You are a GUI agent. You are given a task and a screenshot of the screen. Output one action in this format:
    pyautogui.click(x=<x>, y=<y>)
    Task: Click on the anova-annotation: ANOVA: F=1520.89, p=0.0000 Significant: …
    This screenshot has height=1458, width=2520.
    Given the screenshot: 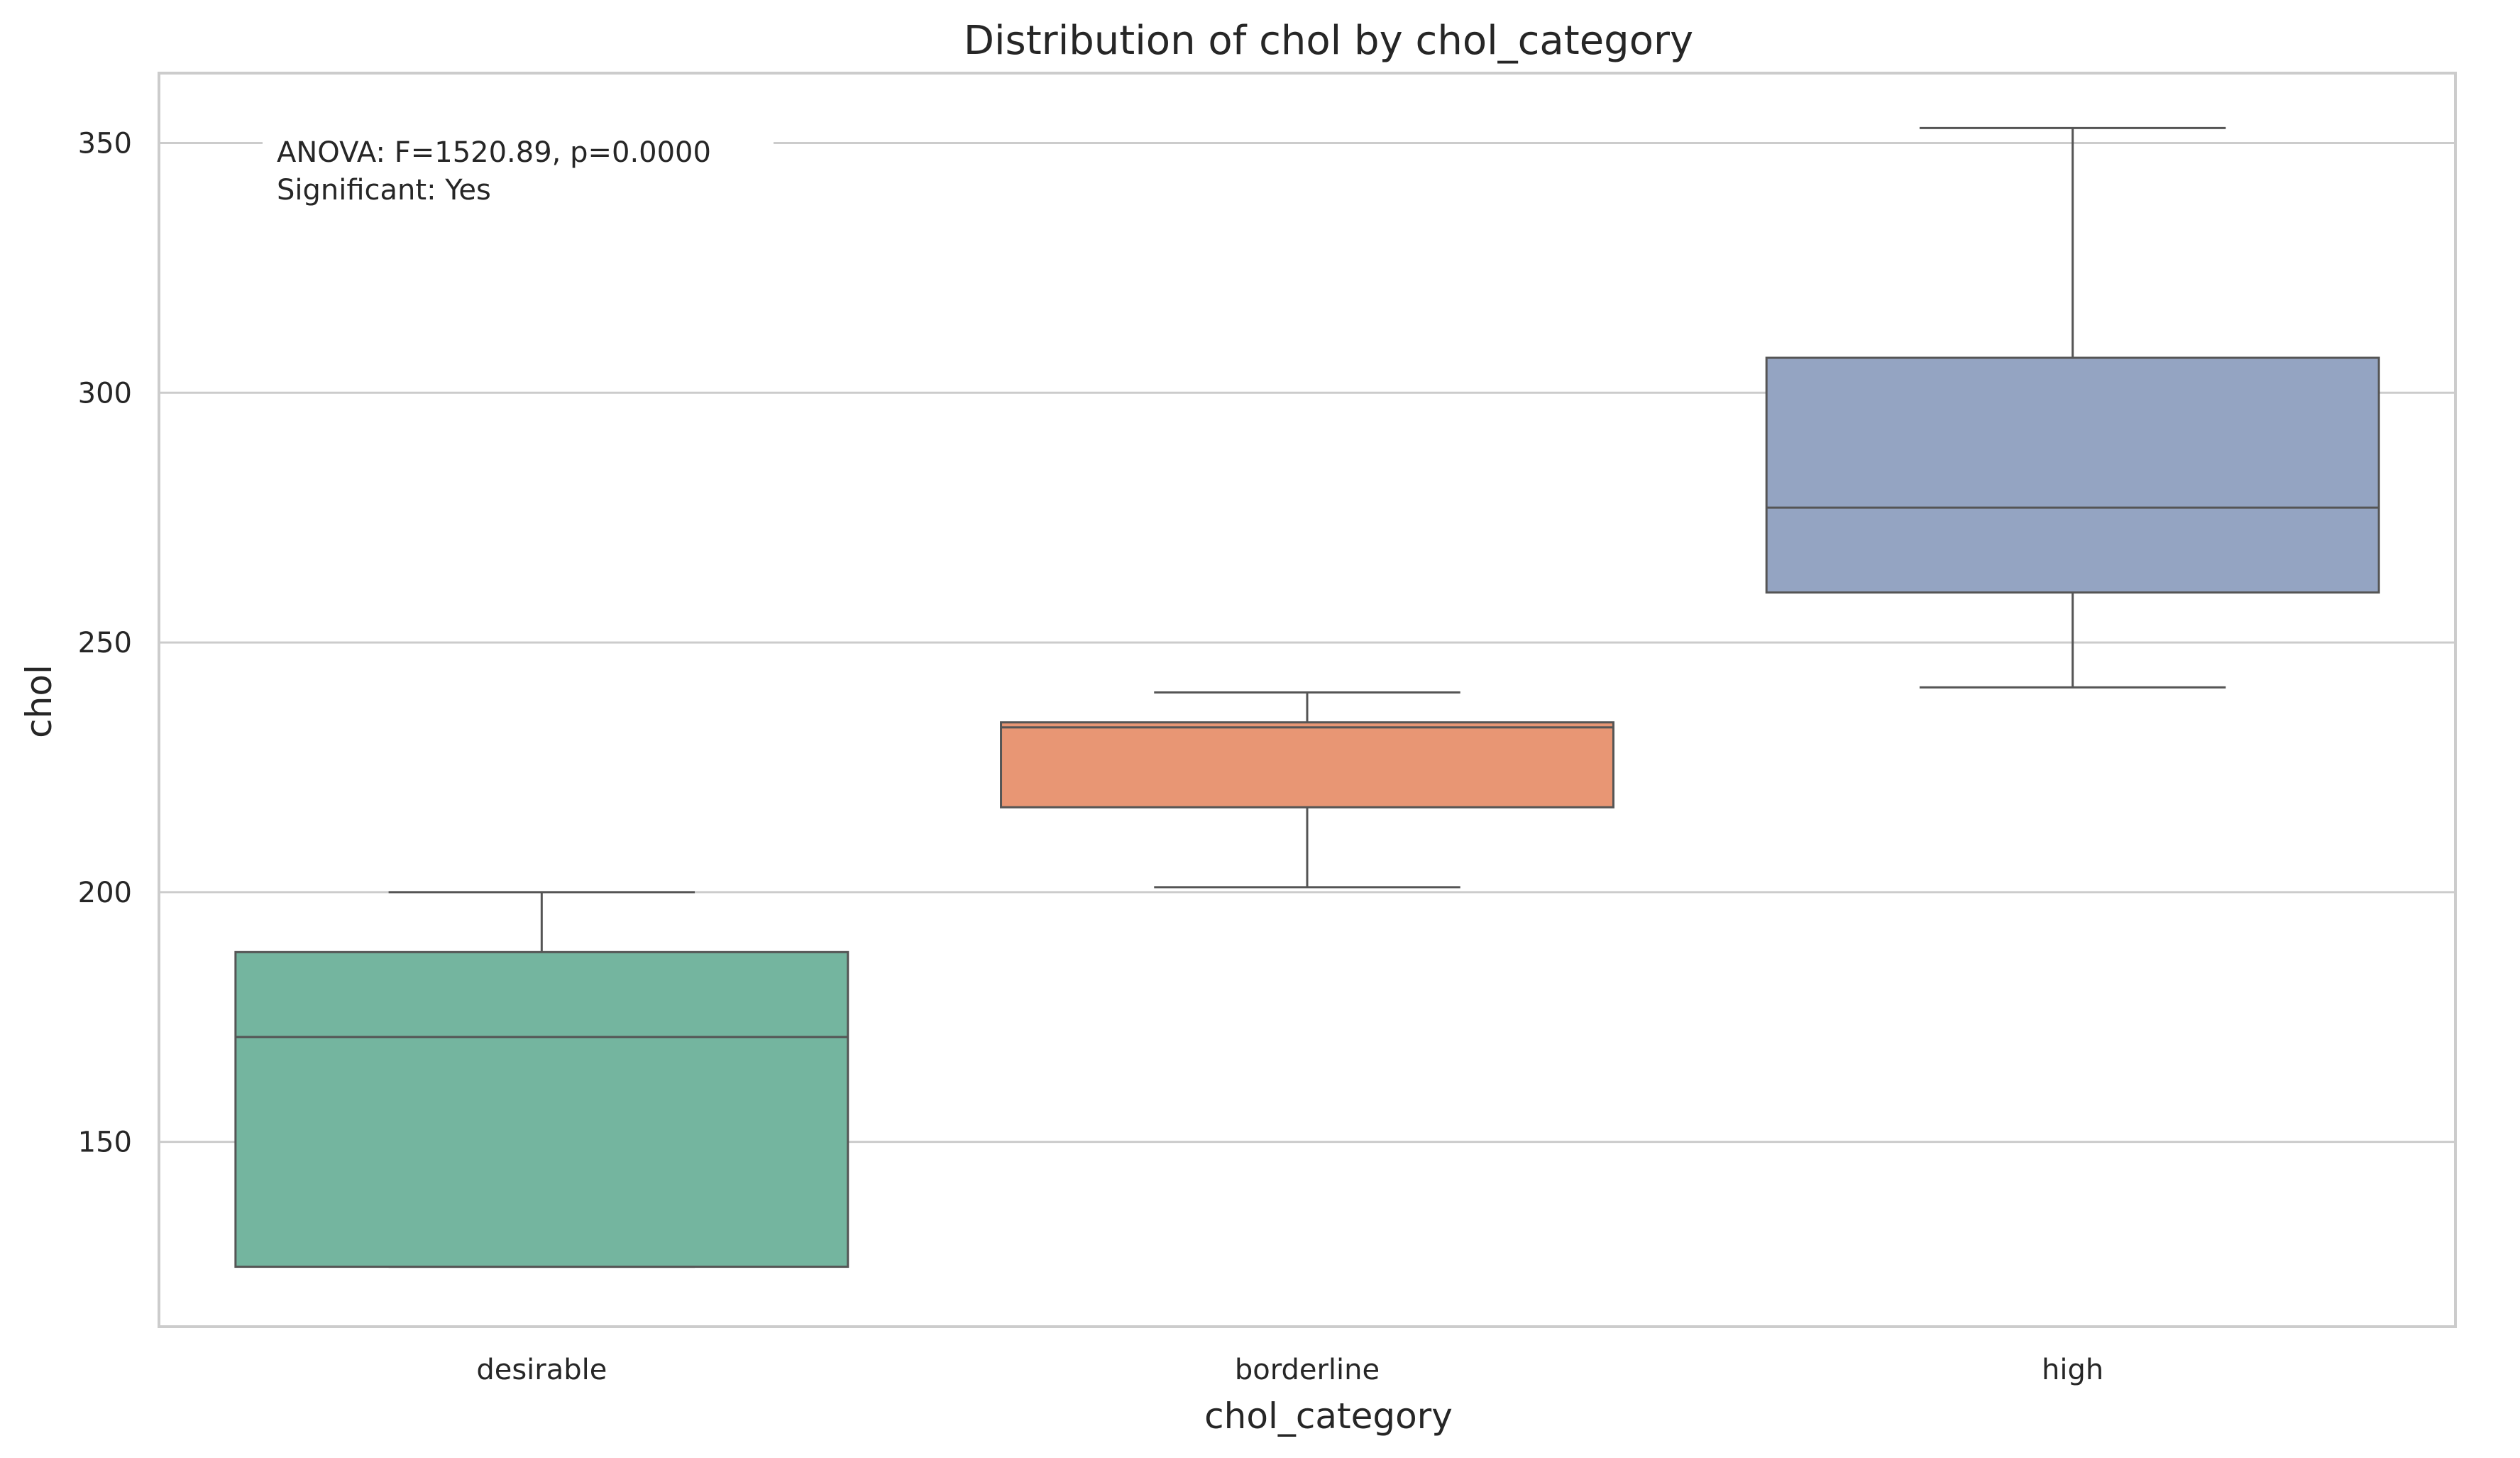 What is the action you would take?
    pyautogui.click(x=518, y=167)
    